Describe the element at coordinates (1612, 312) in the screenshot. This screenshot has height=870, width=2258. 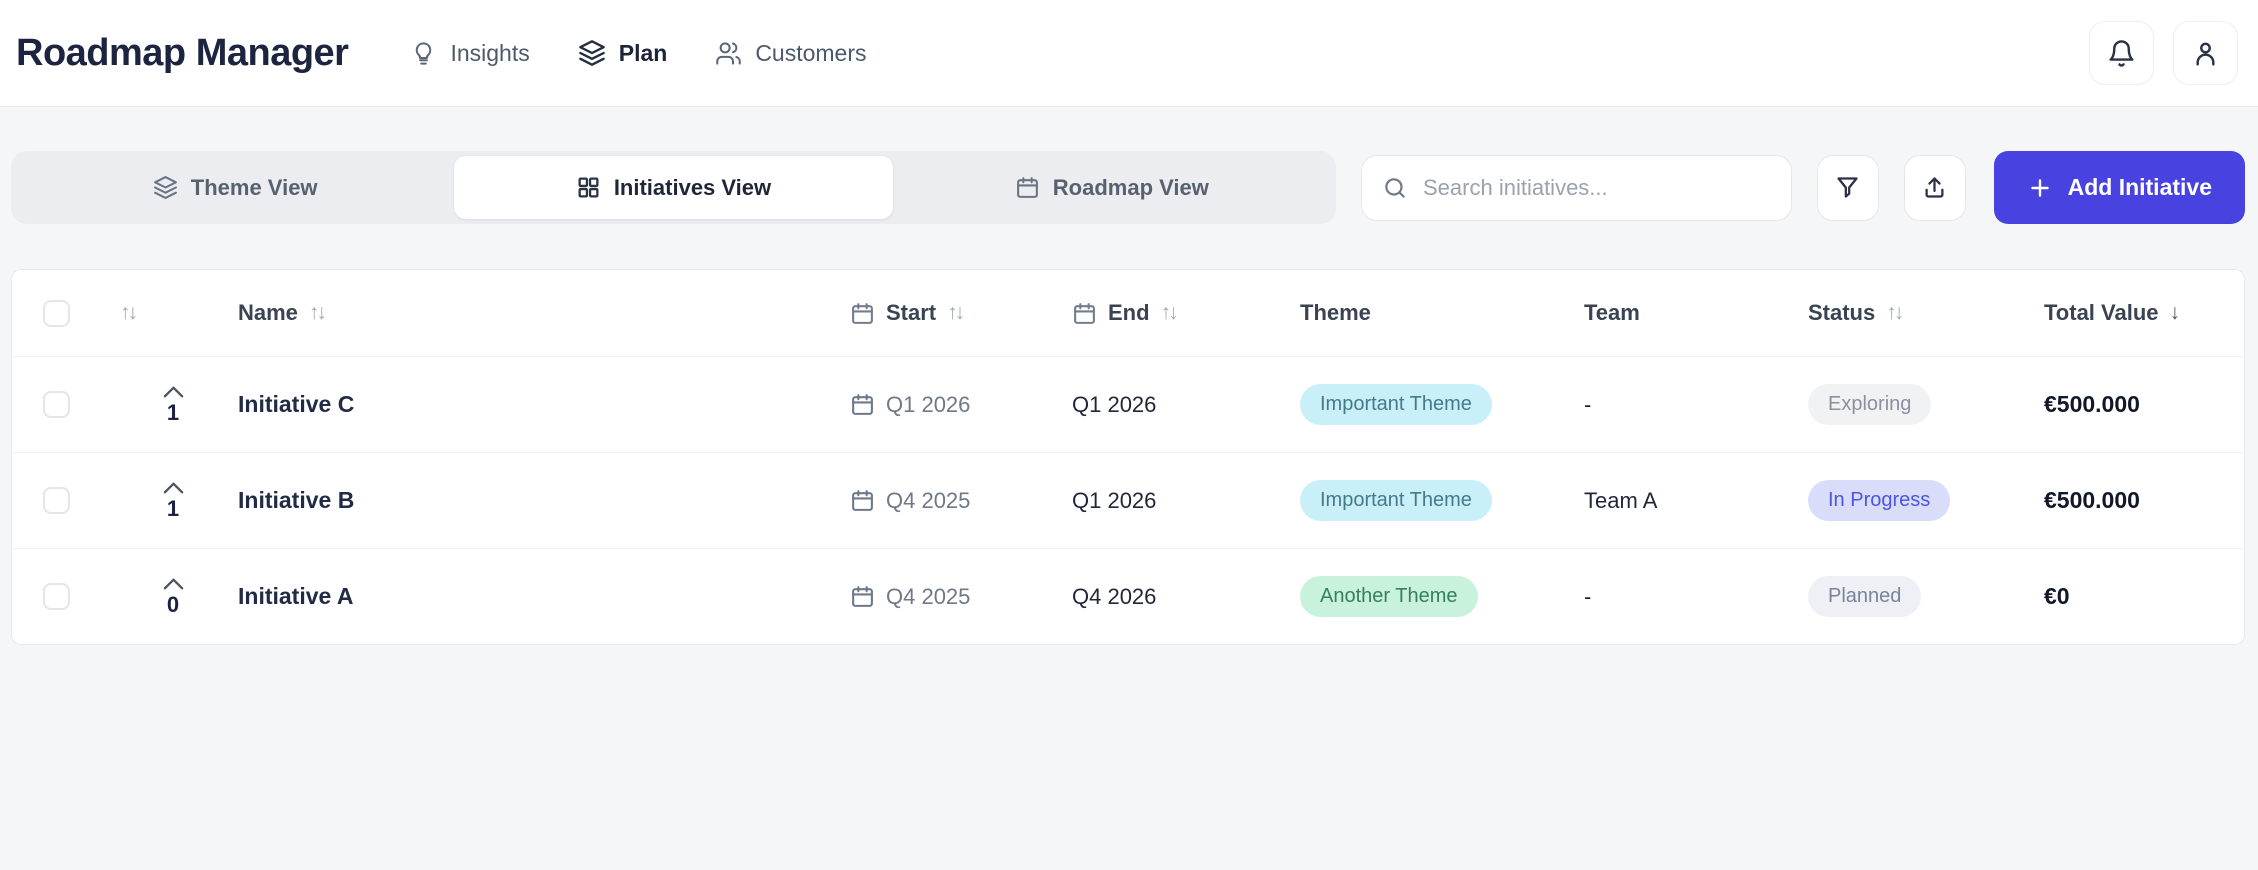
I see `column-label: Team` at that location.